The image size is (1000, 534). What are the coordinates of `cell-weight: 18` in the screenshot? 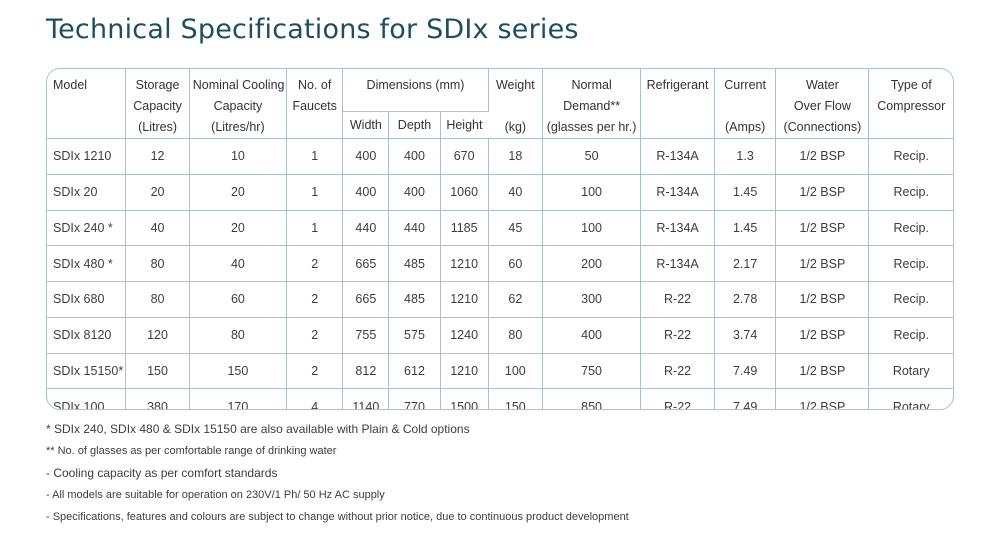 It's located at (515, 156).